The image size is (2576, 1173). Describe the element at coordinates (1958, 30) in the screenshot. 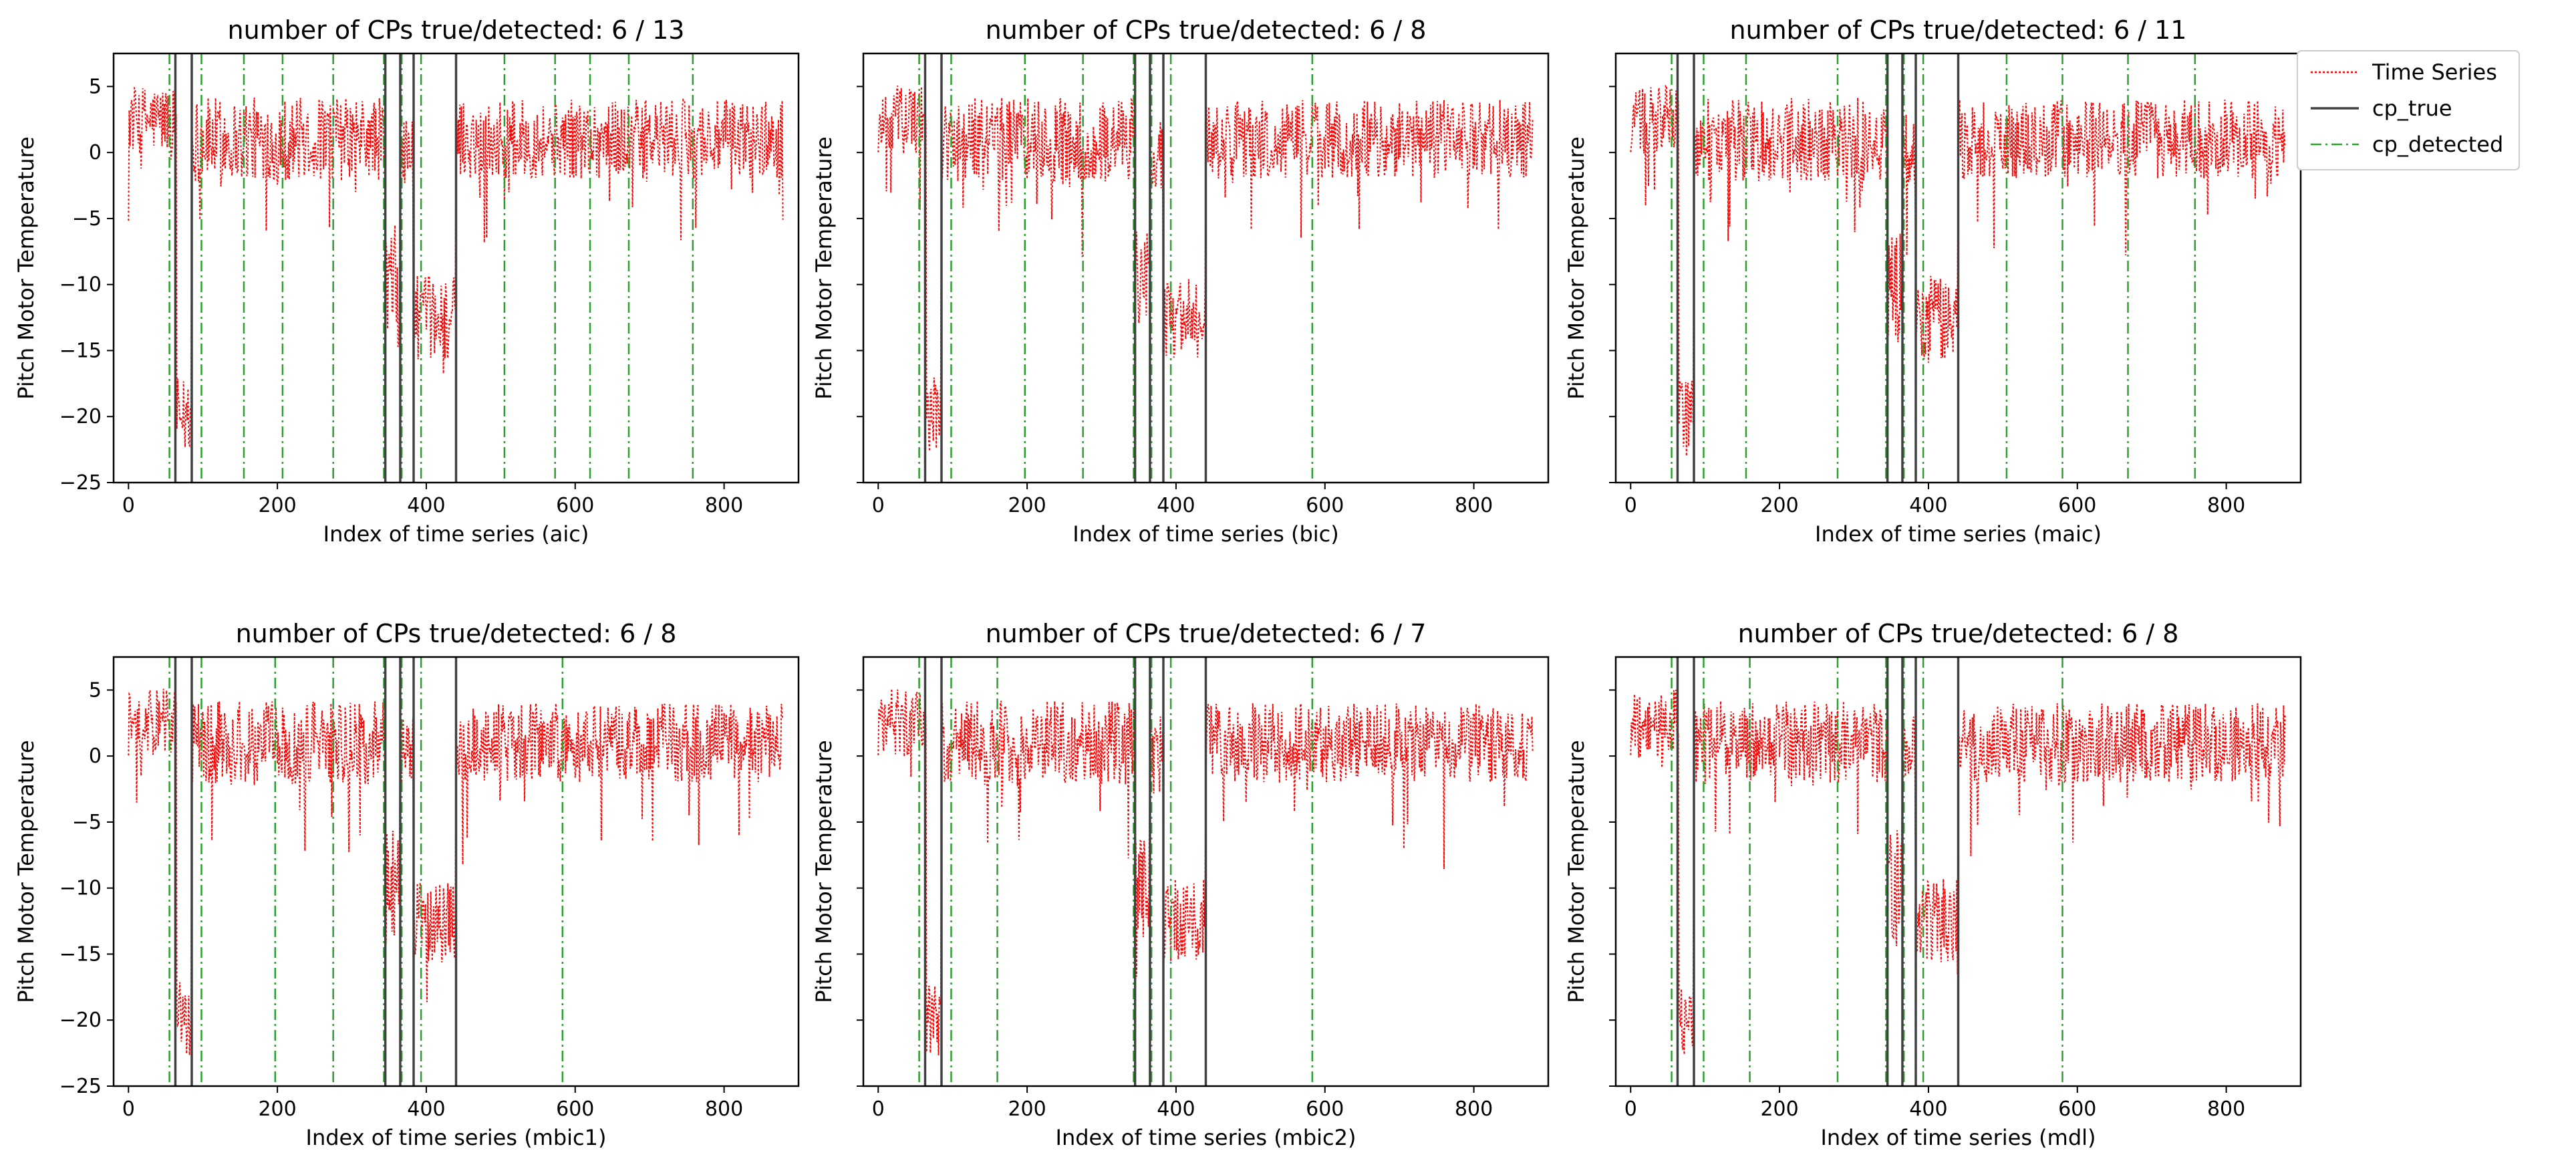

I see `subplot-title: number of CPs true/detected: 6 / 11` at that location.